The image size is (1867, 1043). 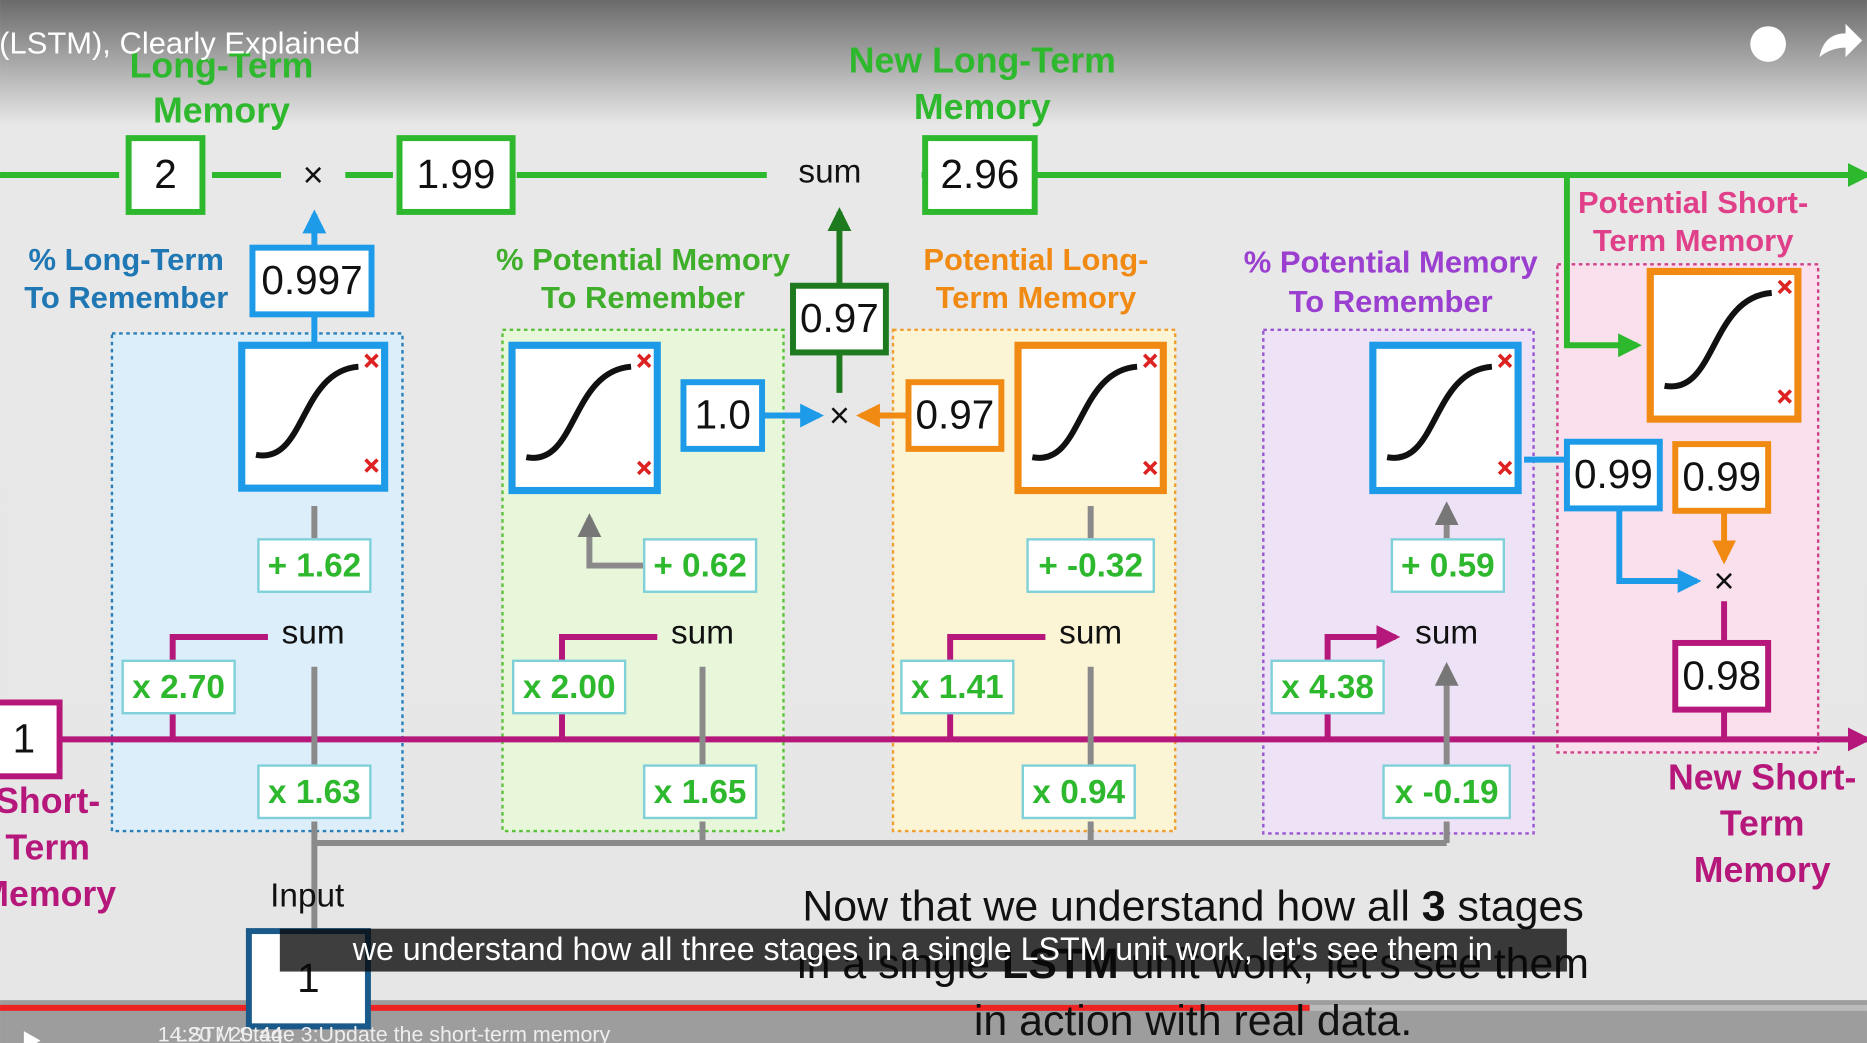 I want to click on value-text: 2, so click(x=165, y=174).